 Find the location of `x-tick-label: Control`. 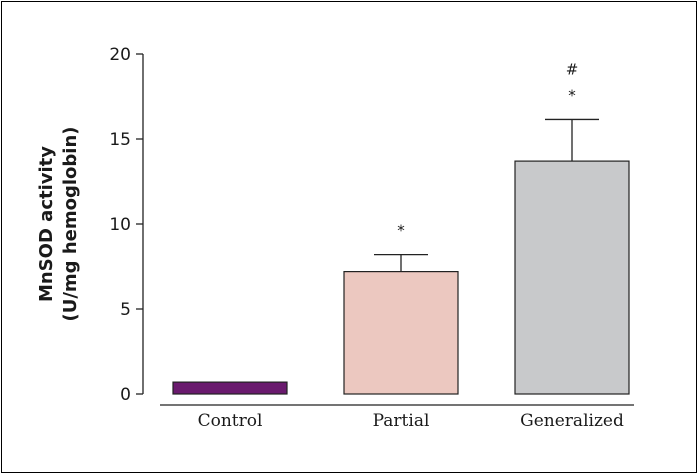

x-tick-label: Control is located at coordinates (230, 421).